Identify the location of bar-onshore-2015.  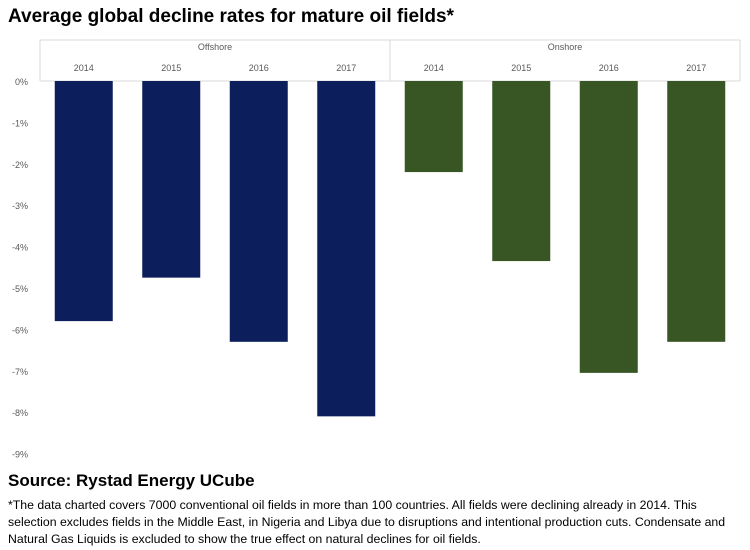
(521, 171).